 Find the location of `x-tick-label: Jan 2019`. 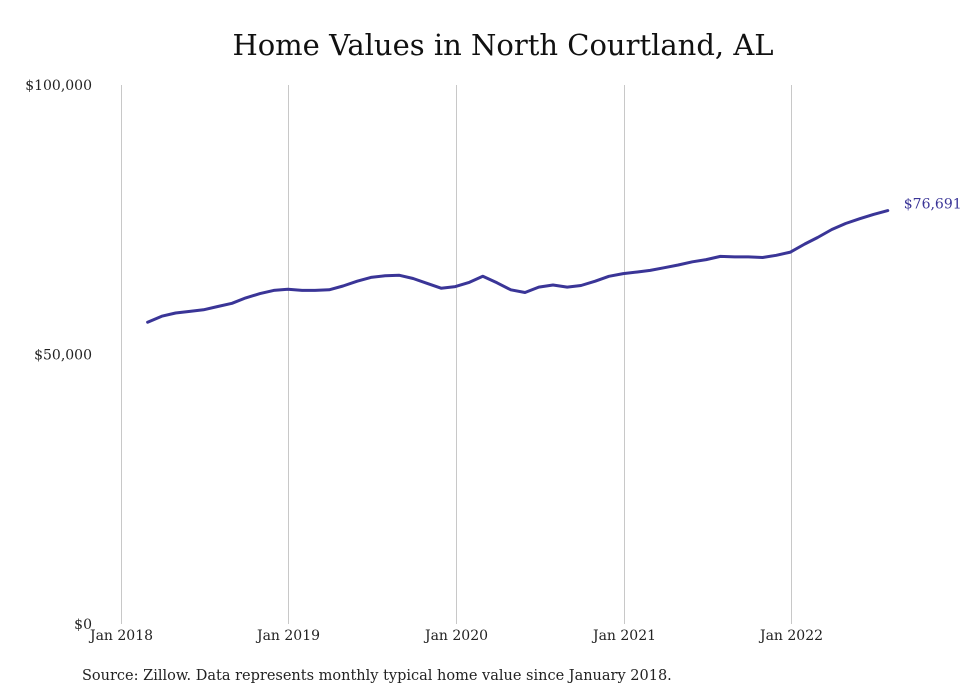

x-tick-label: Jan 2019 is located at coordinates (287, 636).